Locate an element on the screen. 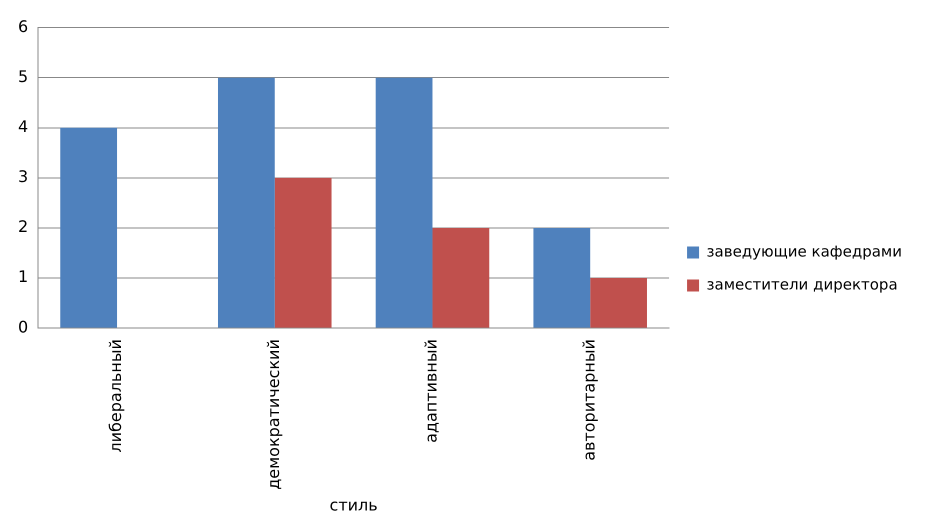  y-tick-label: 5 is located at coordinates (23, 76).